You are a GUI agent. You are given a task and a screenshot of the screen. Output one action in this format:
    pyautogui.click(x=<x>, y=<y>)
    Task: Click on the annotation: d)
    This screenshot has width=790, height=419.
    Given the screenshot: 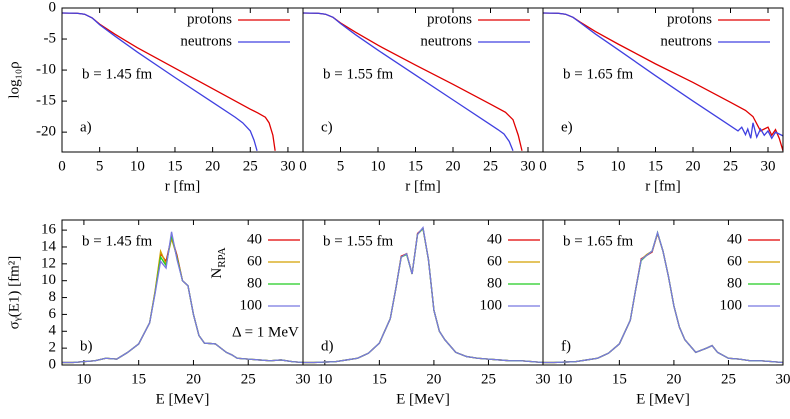 What is the action you would take?
    pyautogui.click(x=327, y=346)
    